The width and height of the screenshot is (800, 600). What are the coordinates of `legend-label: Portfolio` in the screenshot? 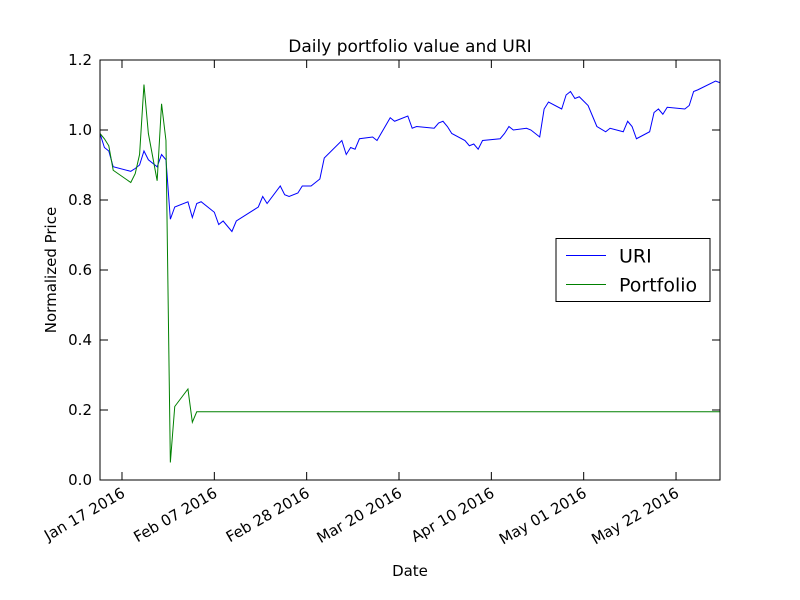 It's located at (658, 286).